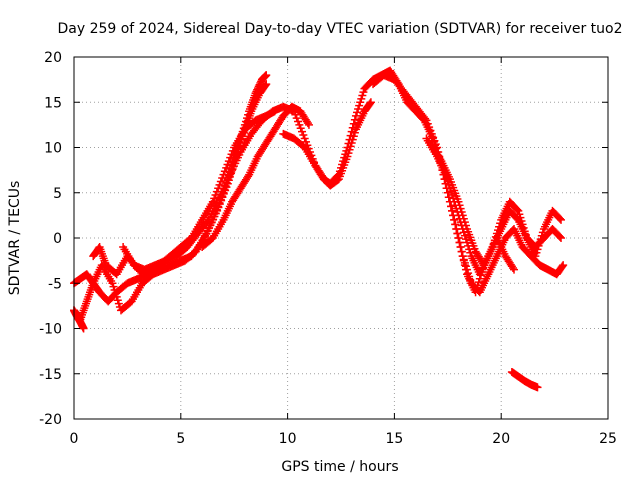 This screenshot has width=640, height=480. What do you see at coordinates (50, 375) in the screenshot?
I see `y-tick-label: -15` at bounding box center [50, 375].